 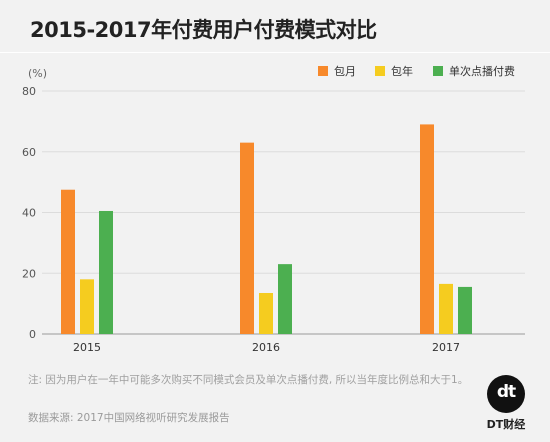 What do you see at coordinates (29, 273) in the screenshot?
I see `y-tick-label: 20` at bounding box center [29, 273].